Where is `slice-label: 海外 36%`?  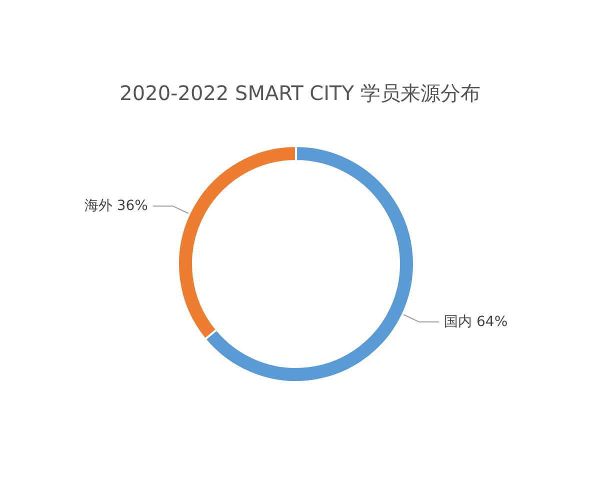 slice-label: 海外 36% is located at coordinates (116, 206).